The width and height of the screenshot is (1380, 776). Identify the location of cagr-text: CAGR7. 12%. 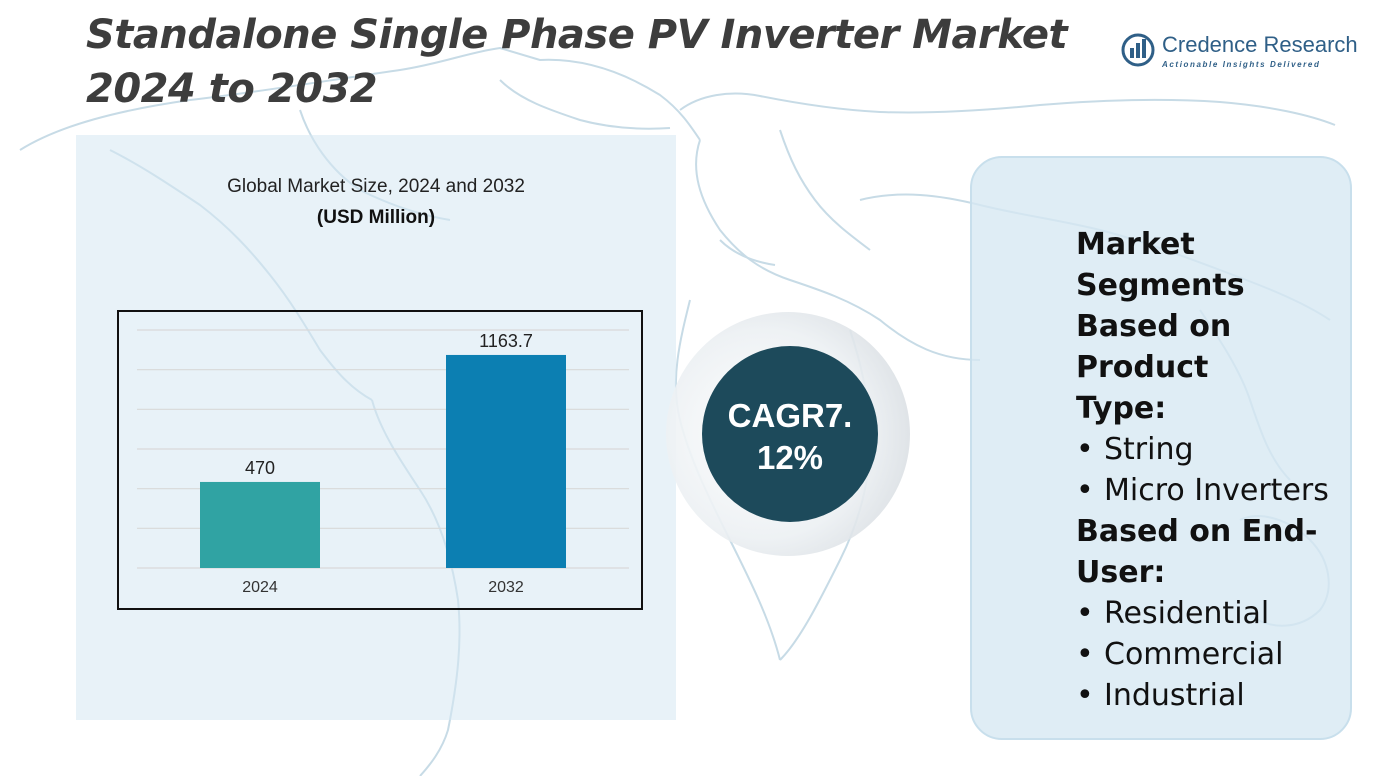
(790, 437).